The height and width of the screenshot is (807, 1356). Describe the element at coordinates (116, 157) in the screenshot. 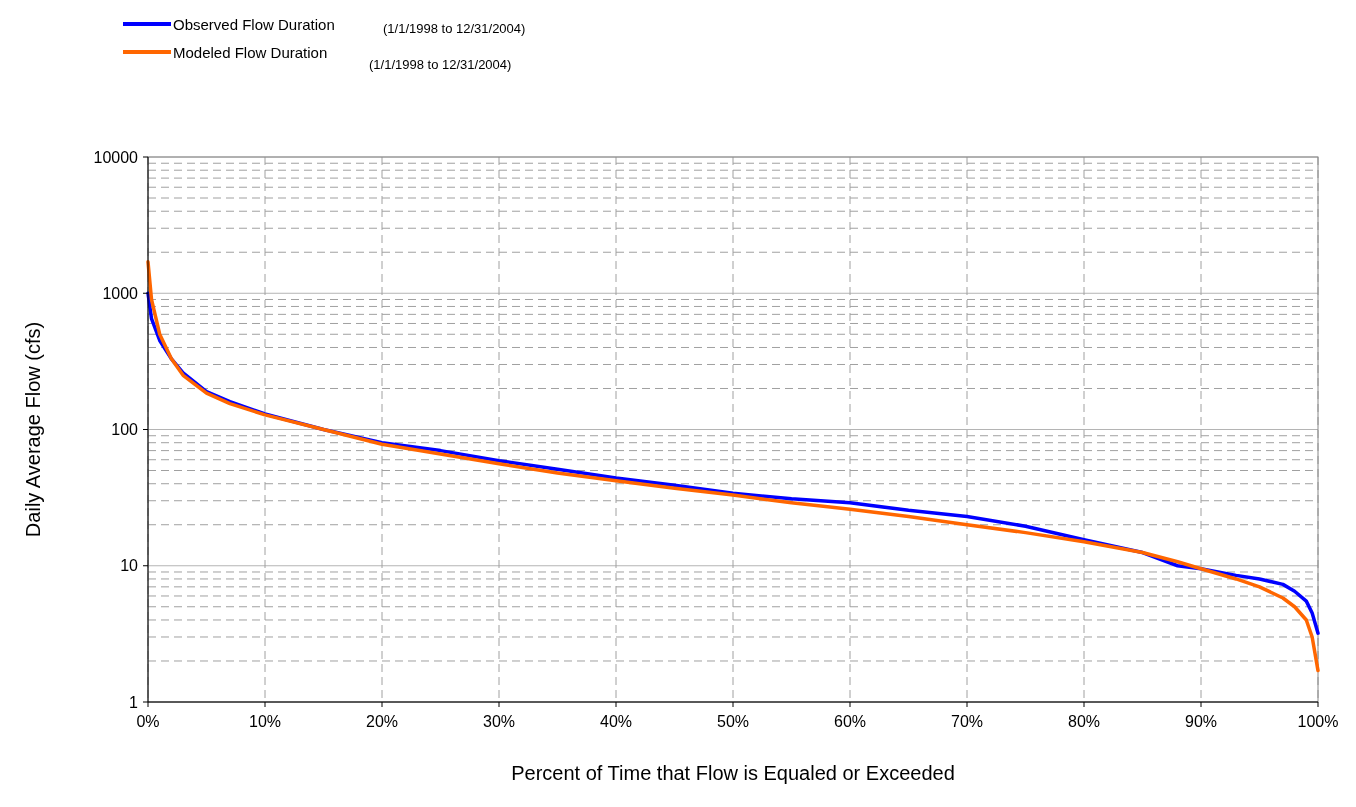

I see `y-tick-label: 10000` at that location.